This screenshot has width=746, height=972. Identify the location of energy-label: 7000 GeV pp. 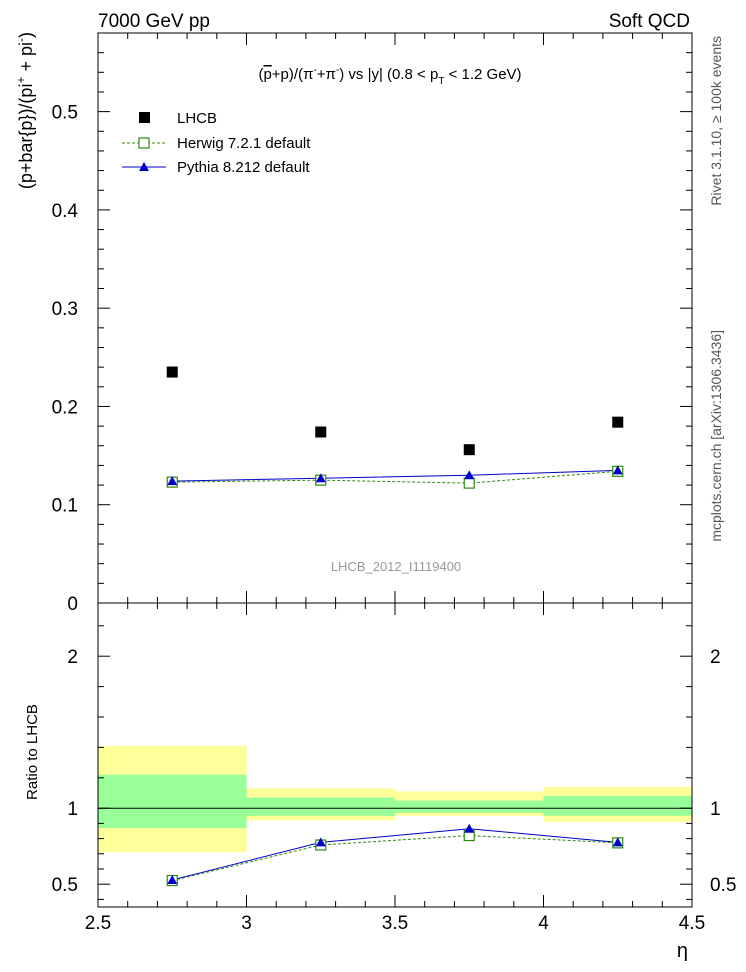
(154, 21).